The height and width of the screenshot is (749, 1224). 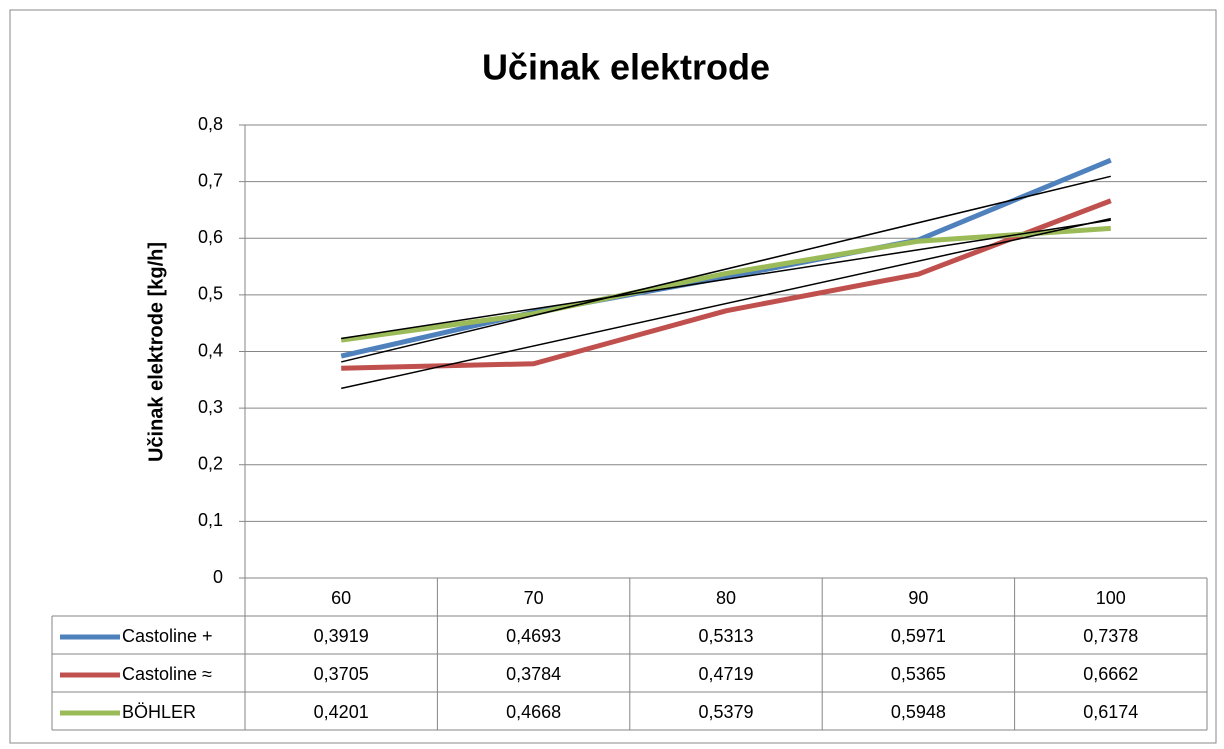 What do you see at coordinates (210, 520) in the screenshot?
I see `y-tick-label: 0,1` at bounding box center [210, 520].